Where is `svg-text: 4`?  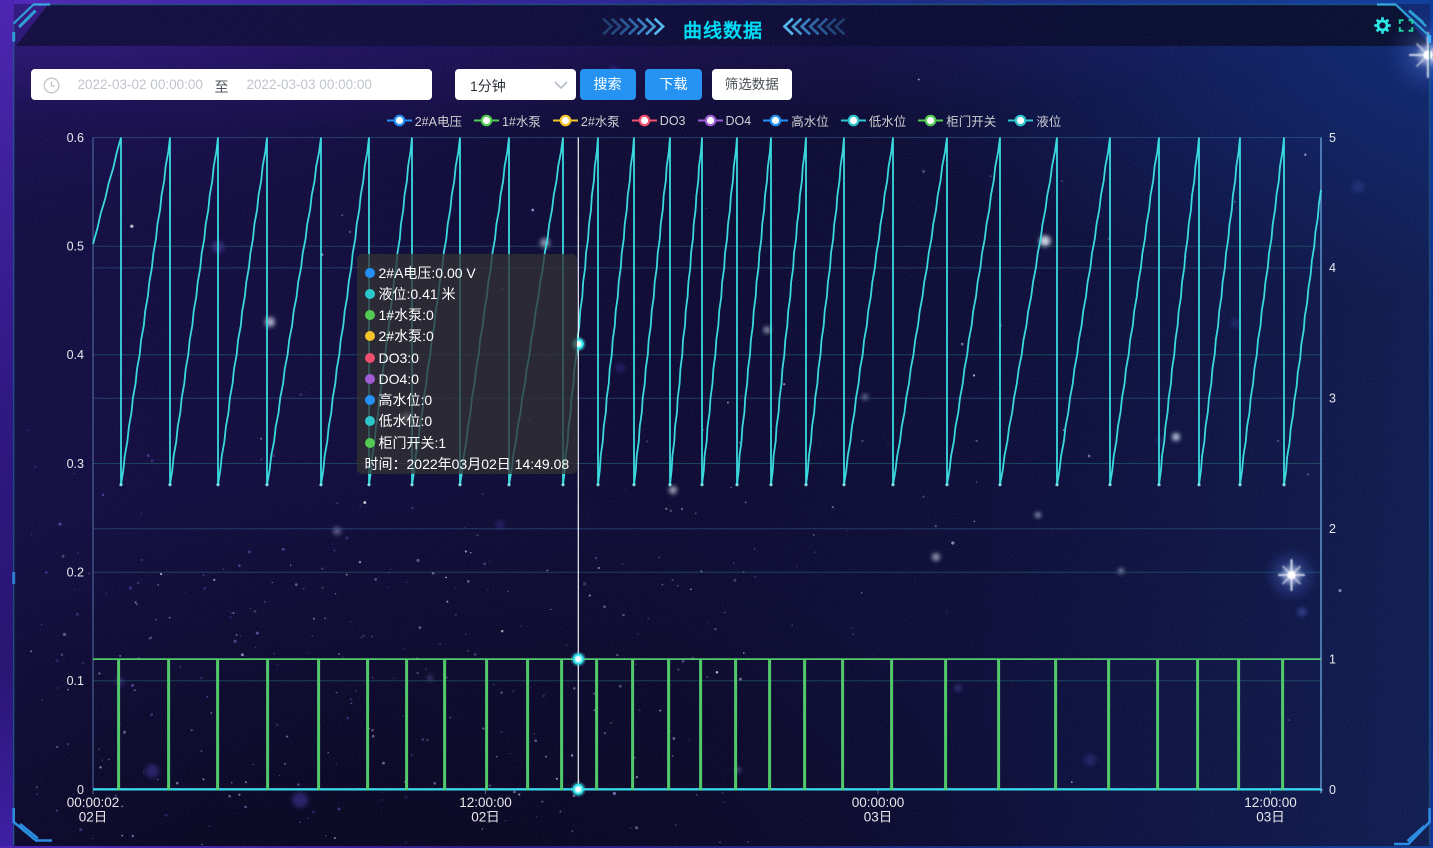 svg-text: 4 is located at coordinates (1332, 268).